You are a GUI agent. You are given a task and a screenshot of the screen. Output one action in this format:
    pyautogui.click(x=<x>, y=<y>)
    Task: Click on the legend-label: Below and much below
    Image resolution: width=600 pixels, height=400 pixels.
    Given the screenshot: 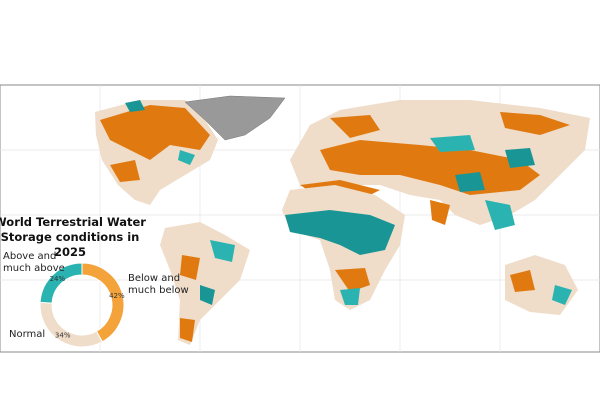 What is the action you would take?
    pyautogui.click(x=158, y=284)
    